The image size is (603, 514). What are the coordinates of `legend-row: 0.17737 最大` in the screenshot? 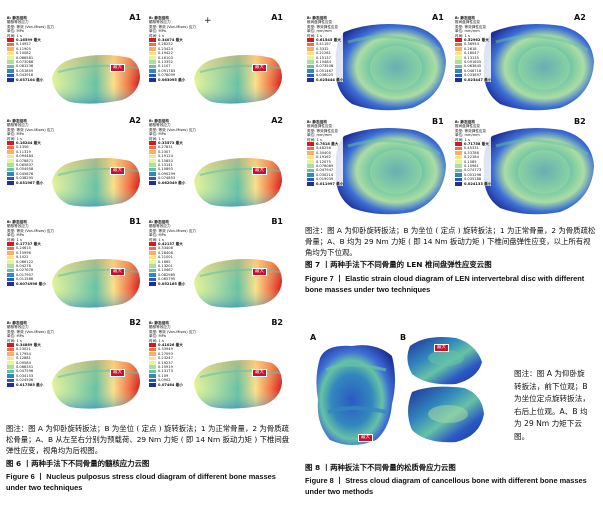 It's located at (30, 244).